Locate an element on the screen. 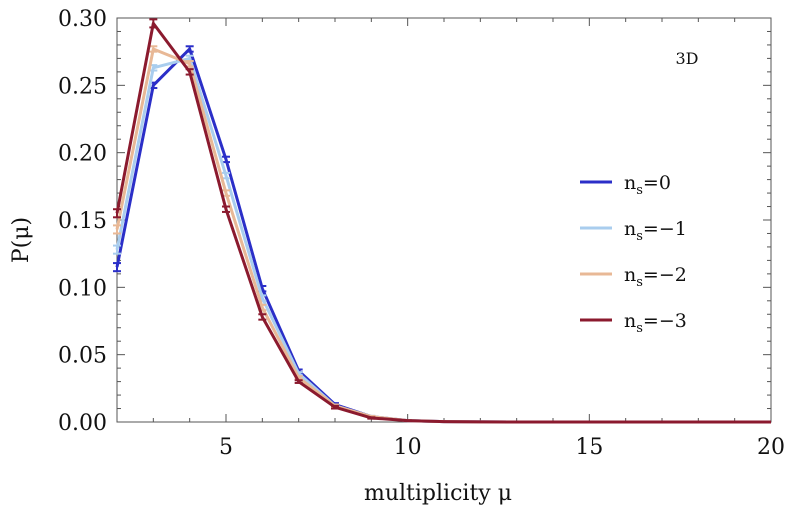  x-tick-label: 5 is located at coordinates (226, 447).